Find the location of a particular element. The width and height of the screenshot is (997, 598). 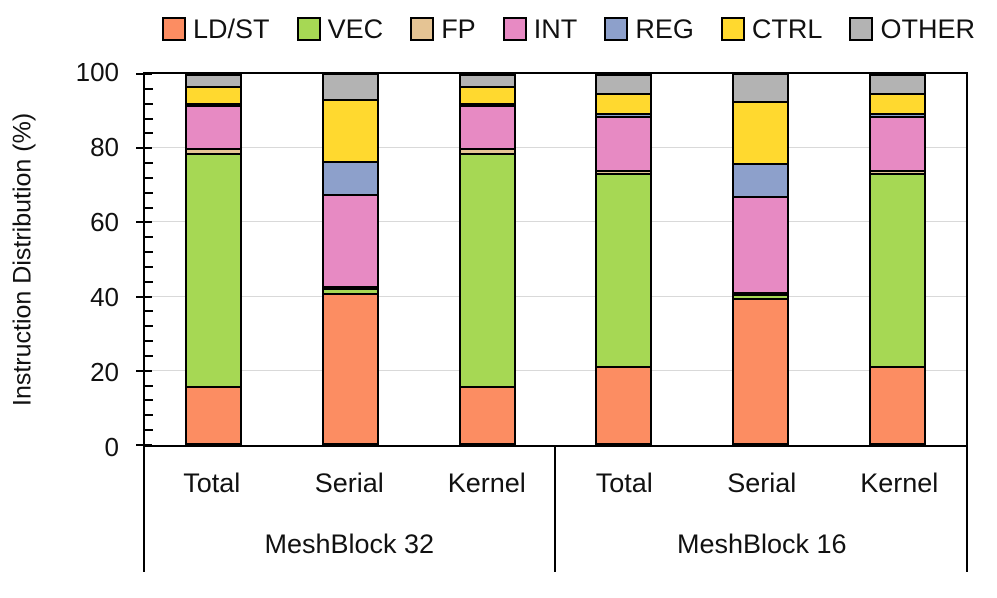

segment-int-meshblock-16-total is located at coordinates (624, 143).